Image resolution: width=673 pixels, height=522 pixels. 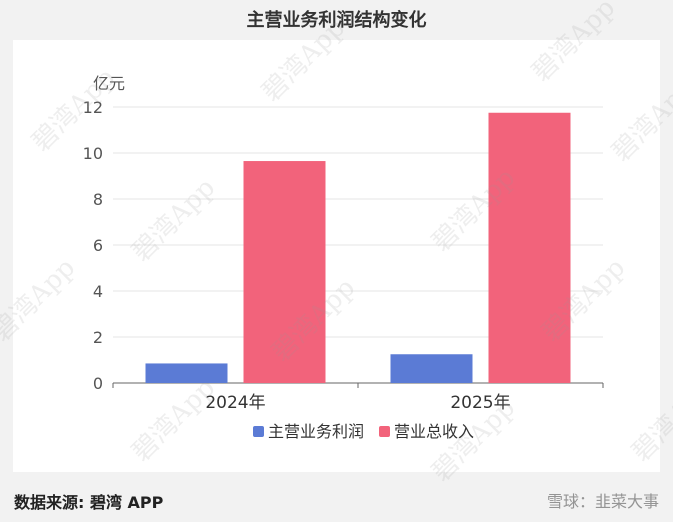 I want to click on x-tick-label: 2024年, so click(x=235, y=403).